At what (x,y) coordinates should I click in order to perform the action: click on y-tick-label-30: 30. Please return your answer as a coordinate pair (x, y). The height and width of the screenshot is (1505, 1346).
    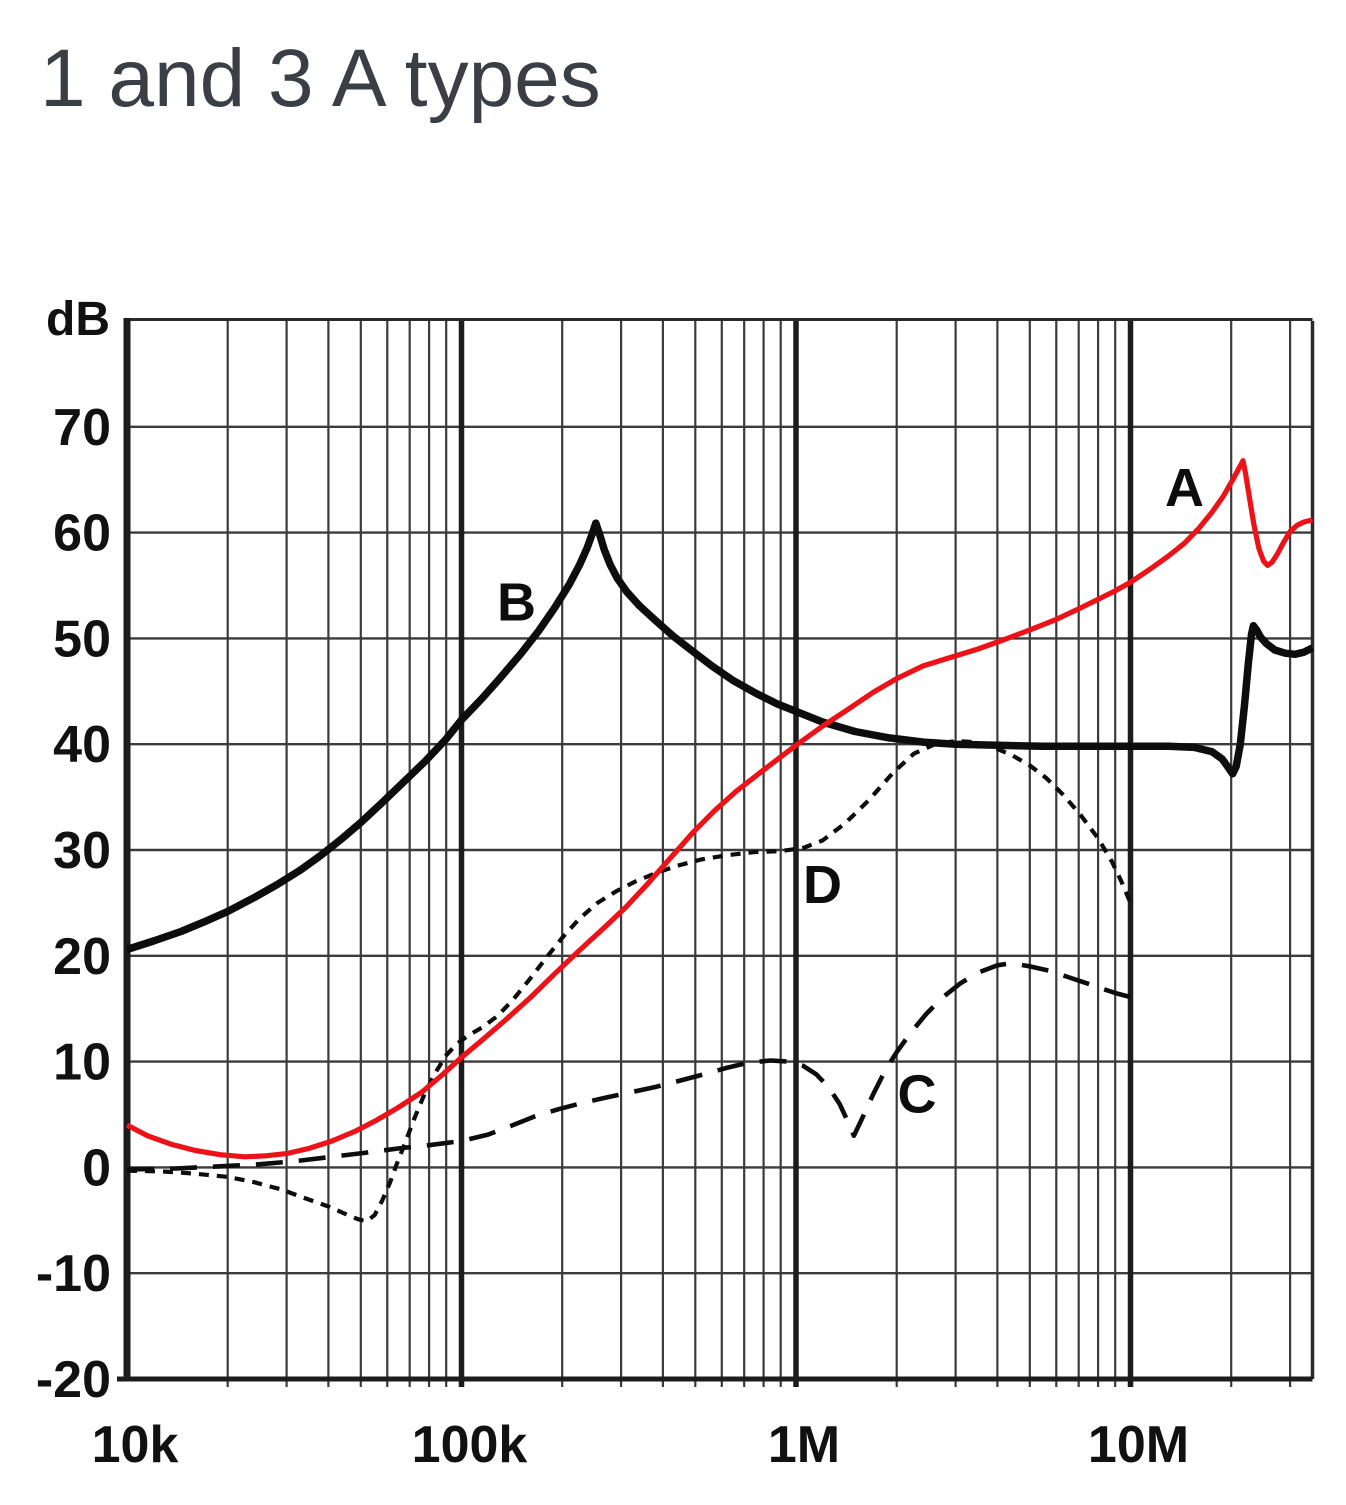
    Looking at the image, I should click on (82, 851).